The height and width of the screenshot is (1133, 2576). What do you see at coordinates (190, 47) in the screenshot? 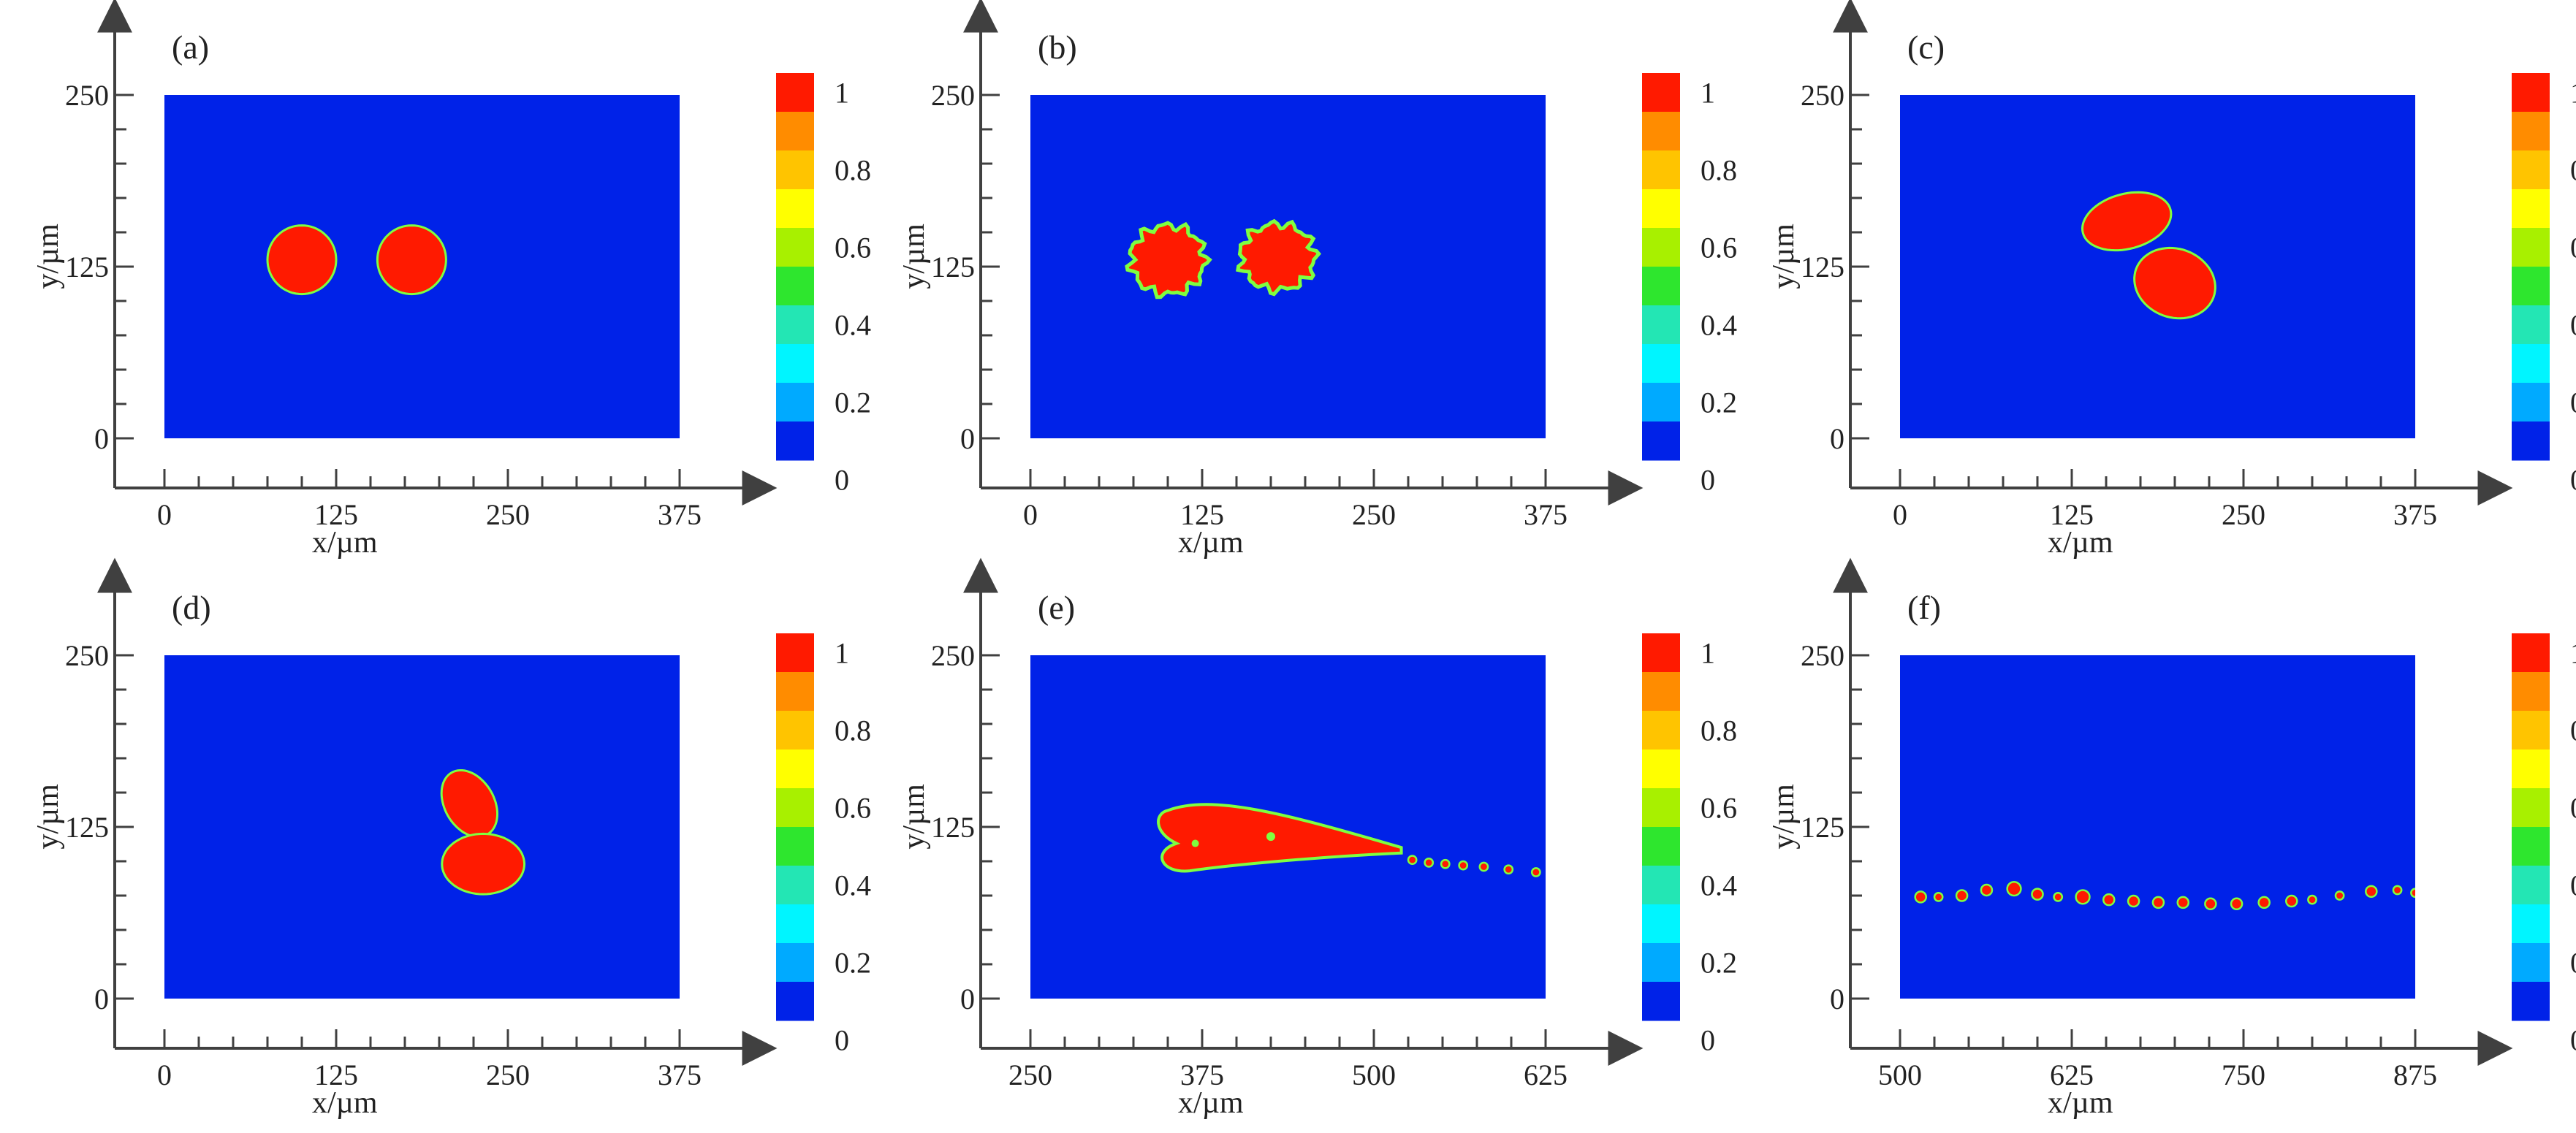
I see `panel-label: (a)` at bounding box center [190, 47].